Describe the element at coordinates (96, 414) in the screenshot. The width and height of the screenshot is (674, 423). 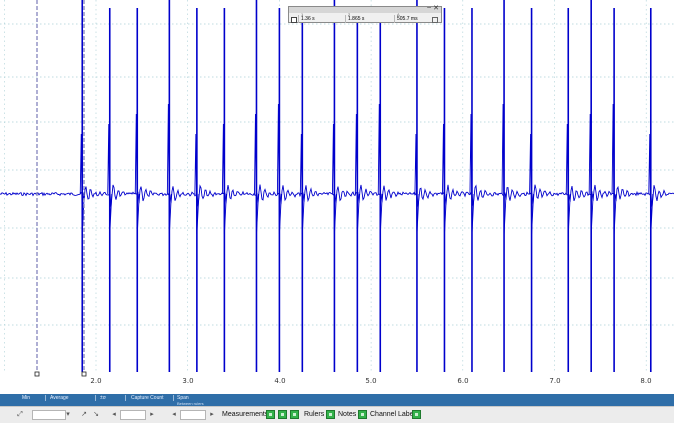
I see `zoom-out-icon: ↘` at that location.